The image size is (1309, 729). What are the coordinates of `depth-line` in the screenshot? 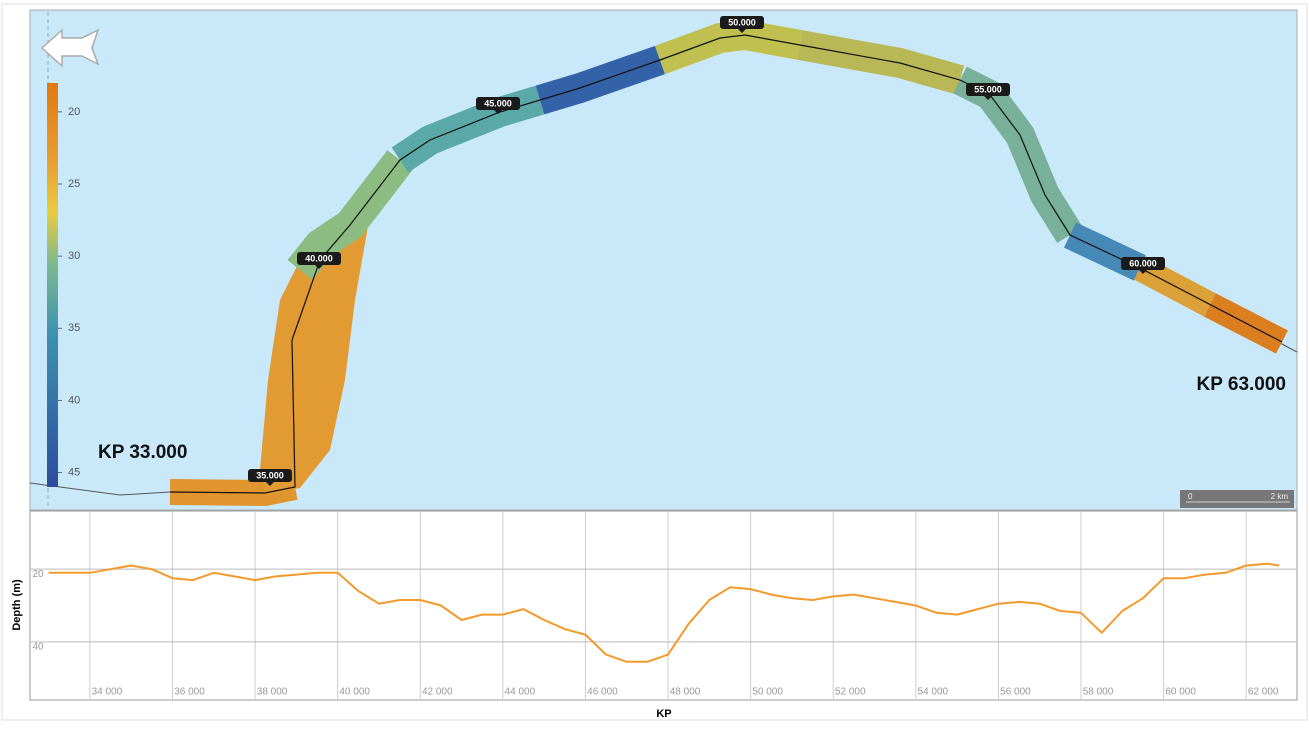 It's located at (664, 612).